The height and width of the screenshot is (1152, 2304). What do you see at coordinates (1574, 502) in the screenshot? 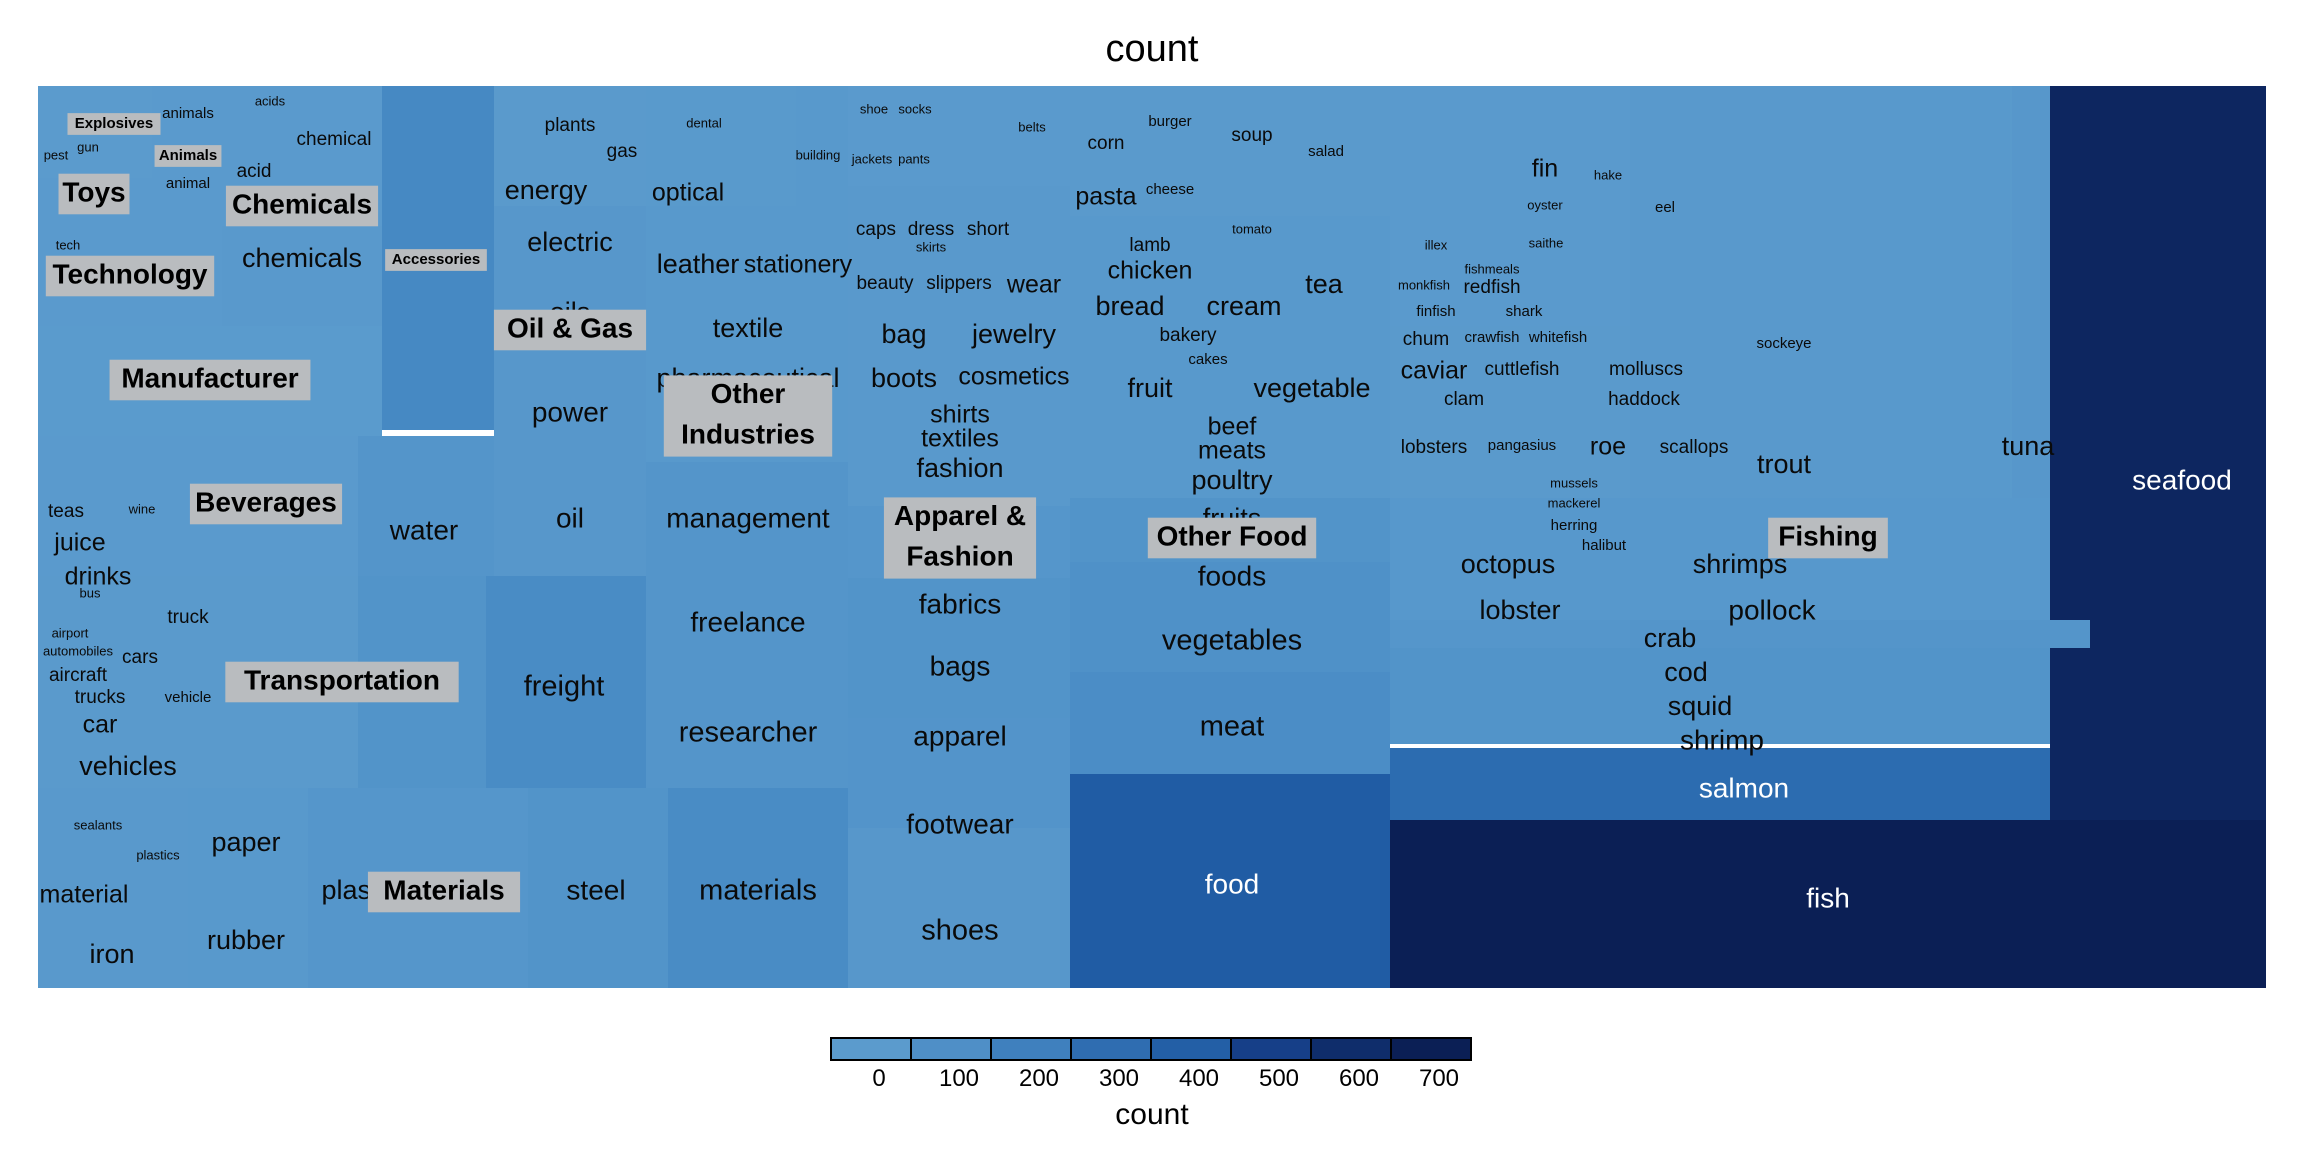
I see `item-label-mackerel: mackerel` at bounding box center [1574, 502].